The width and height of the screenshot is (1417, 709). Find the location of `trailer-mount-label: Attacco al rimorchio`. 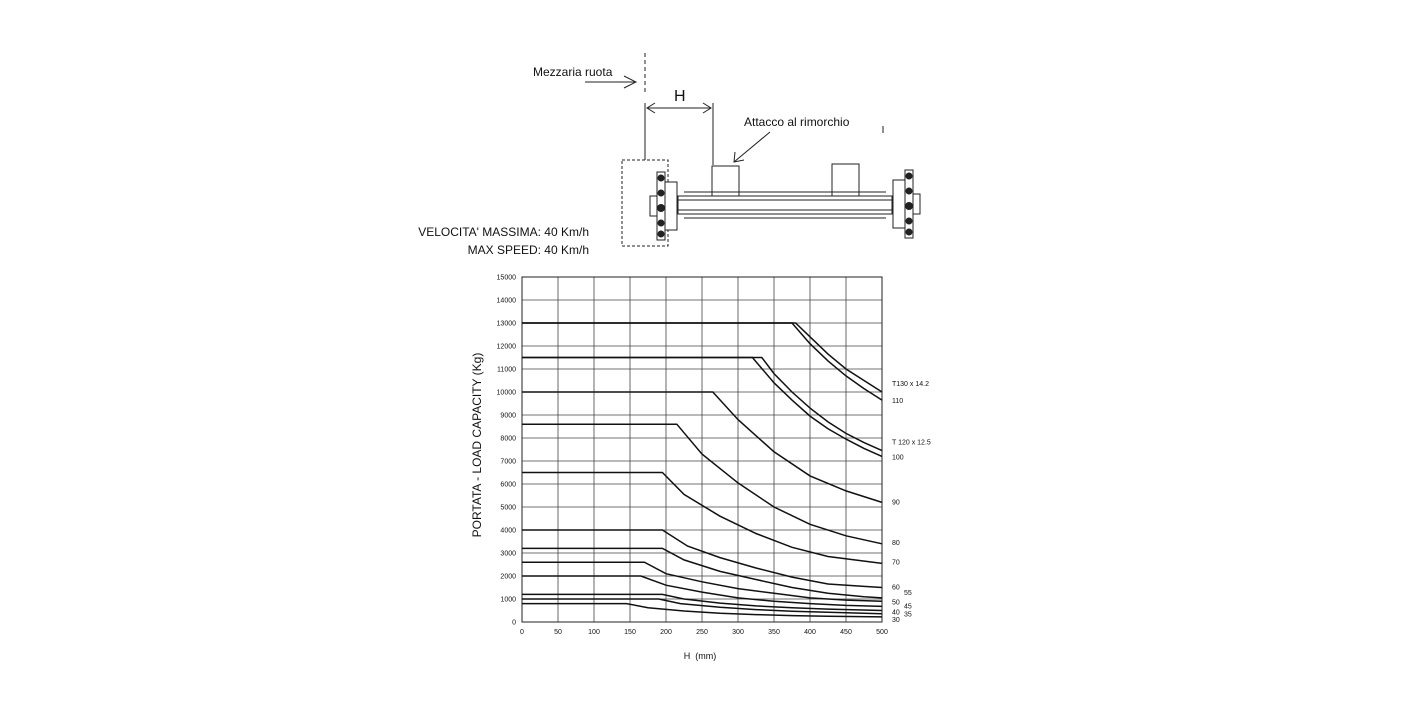

trailer-mount-label: Attacco al rimorchio is located at coordinates (797, 122).